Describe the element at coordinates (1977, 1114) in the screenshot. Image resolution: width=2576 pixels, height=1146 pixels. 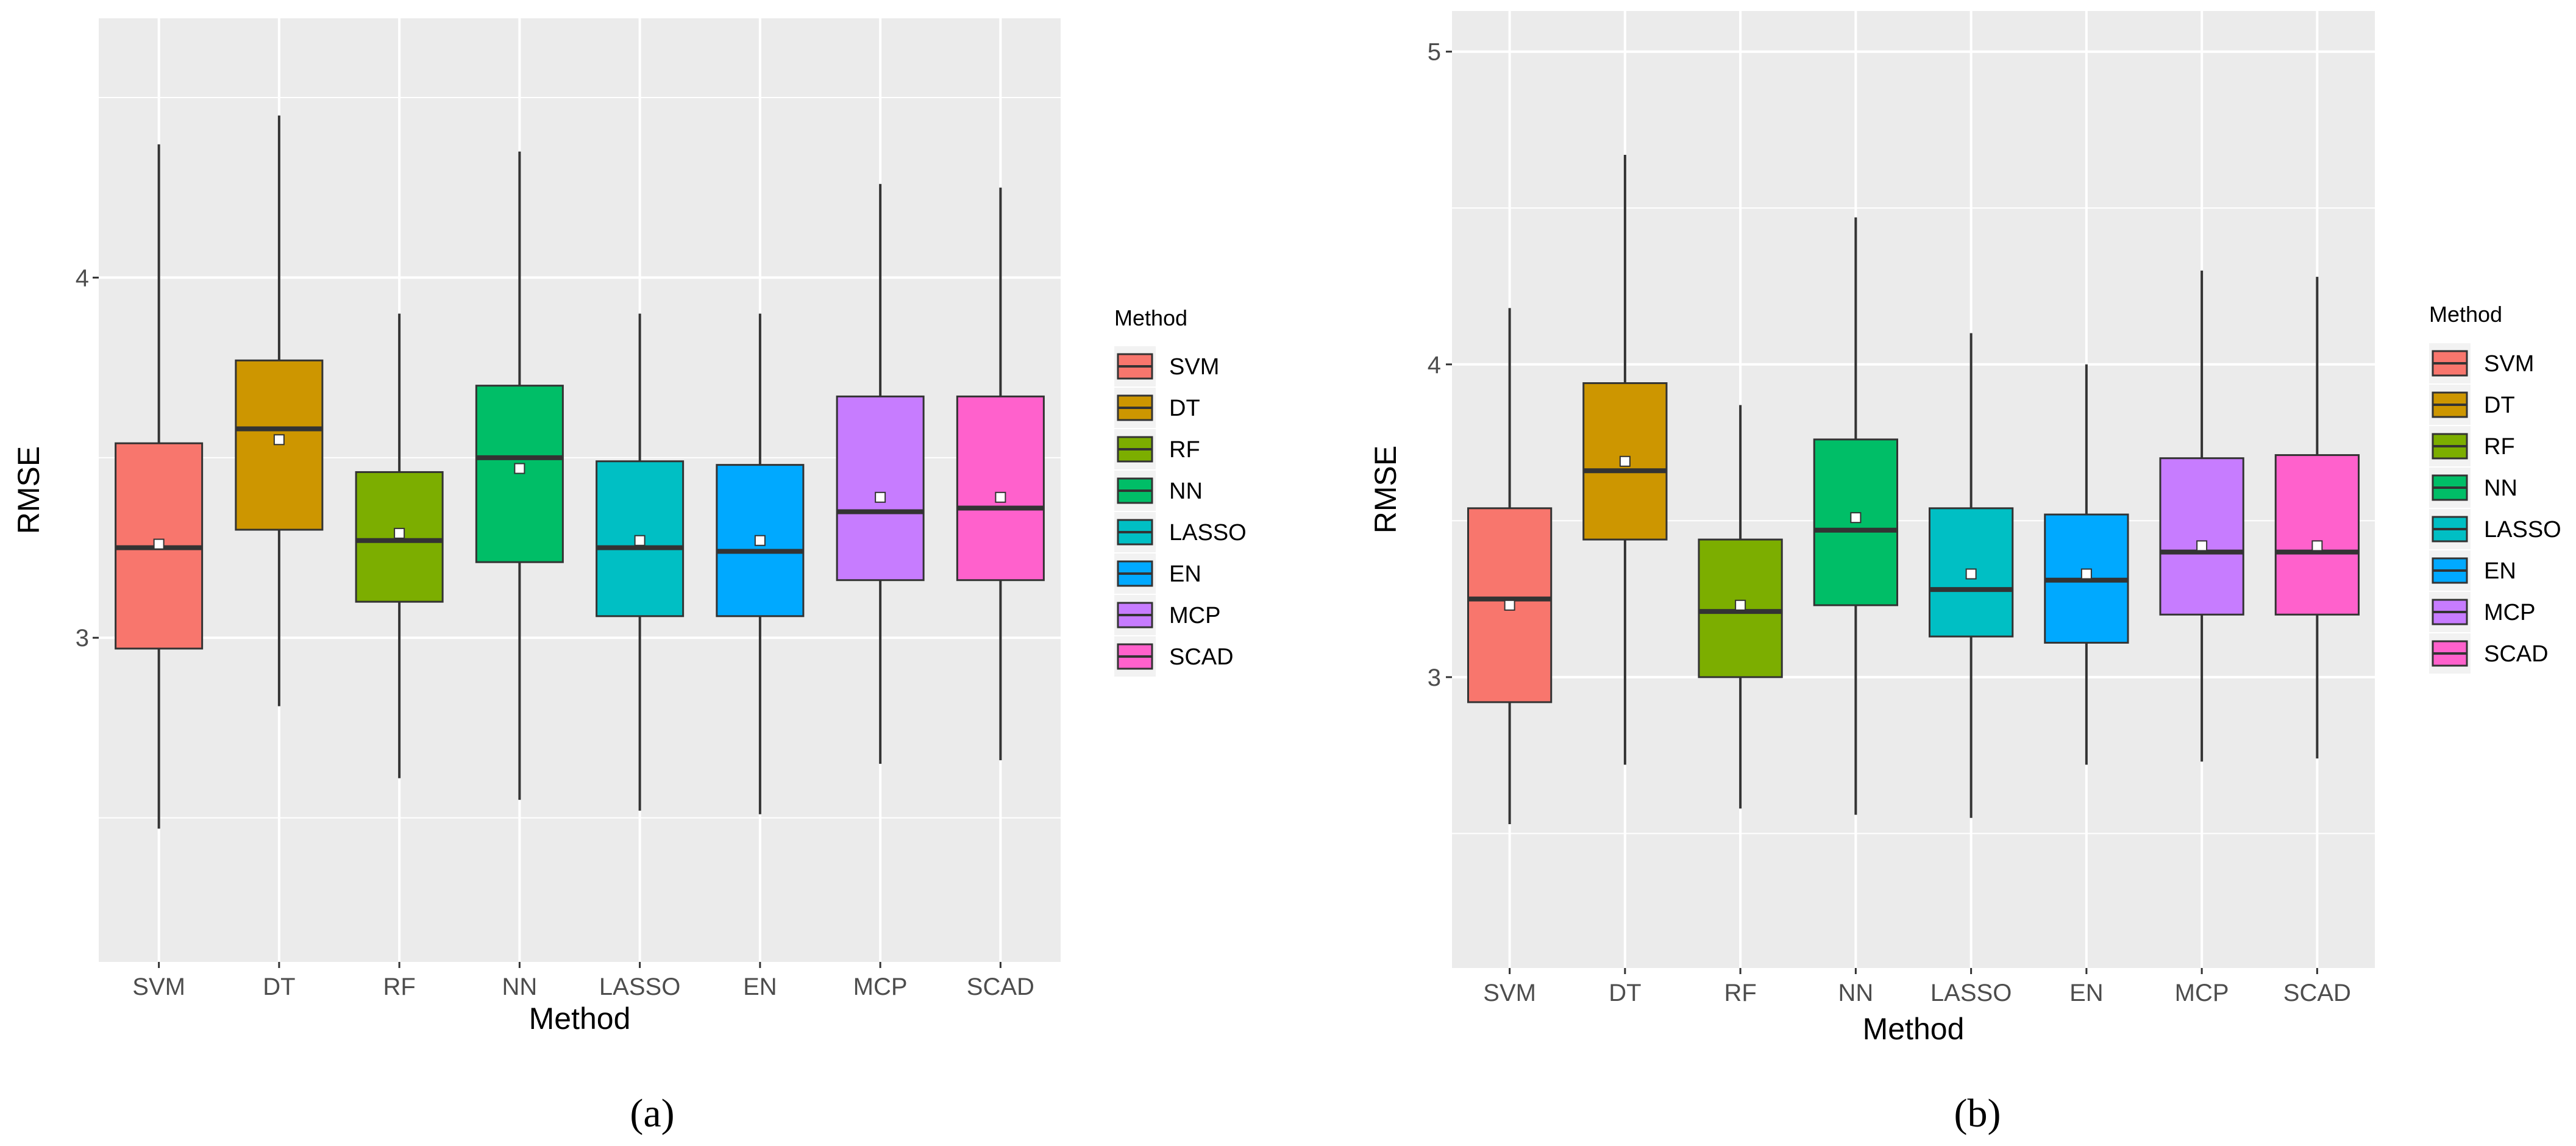
I see `panel-label: (b)` at that location.